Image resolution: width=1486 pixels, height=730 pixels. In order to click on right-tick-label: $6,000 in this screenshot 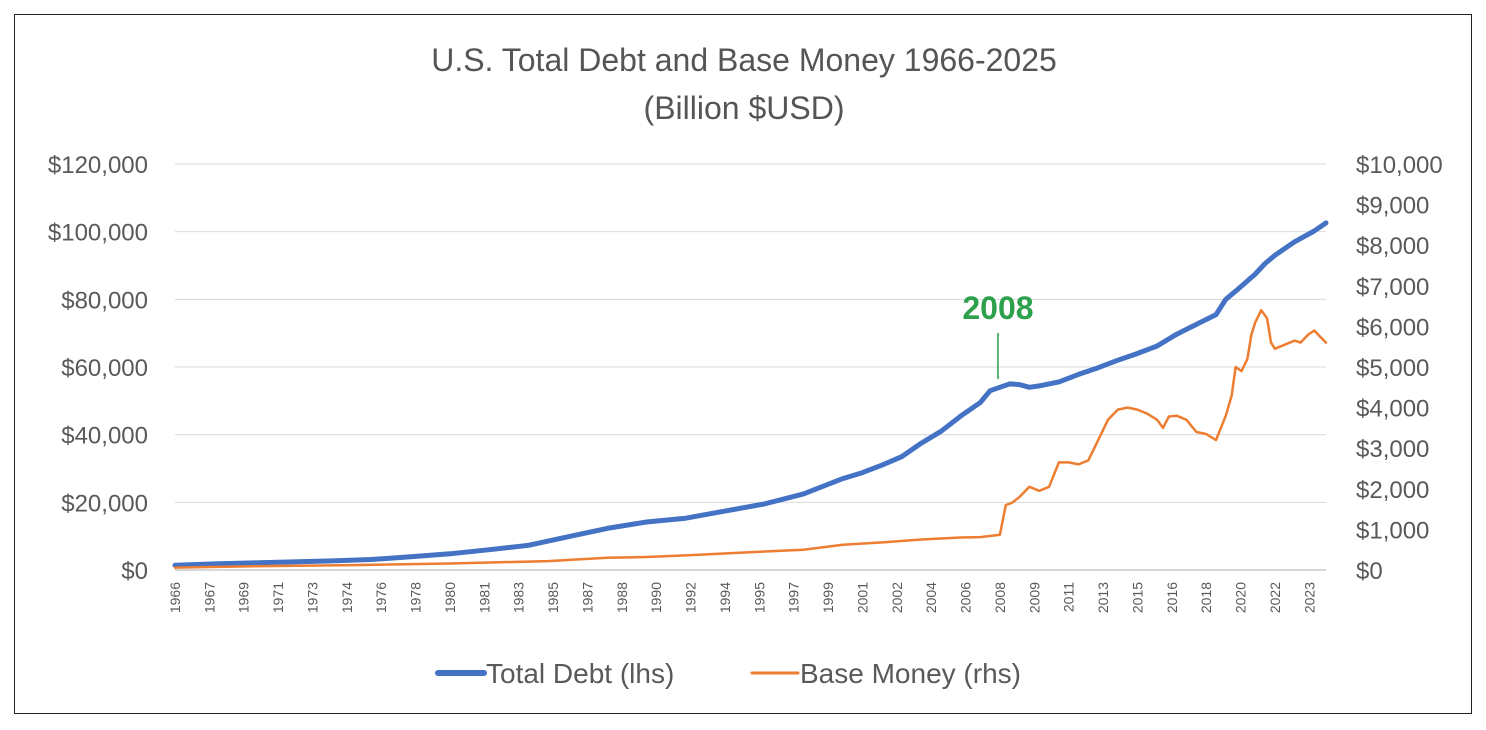, I will do `click(1392, 327)`.